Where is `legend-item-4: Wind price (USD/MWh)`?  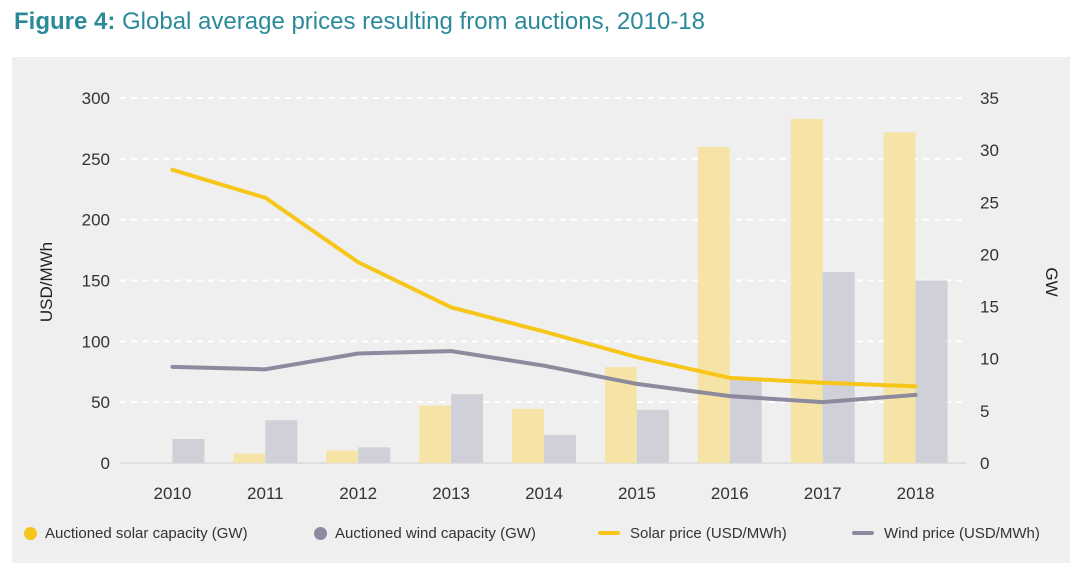 legend-item-4: Wind price (USD/MWh) is located at coordinates (946, 533).